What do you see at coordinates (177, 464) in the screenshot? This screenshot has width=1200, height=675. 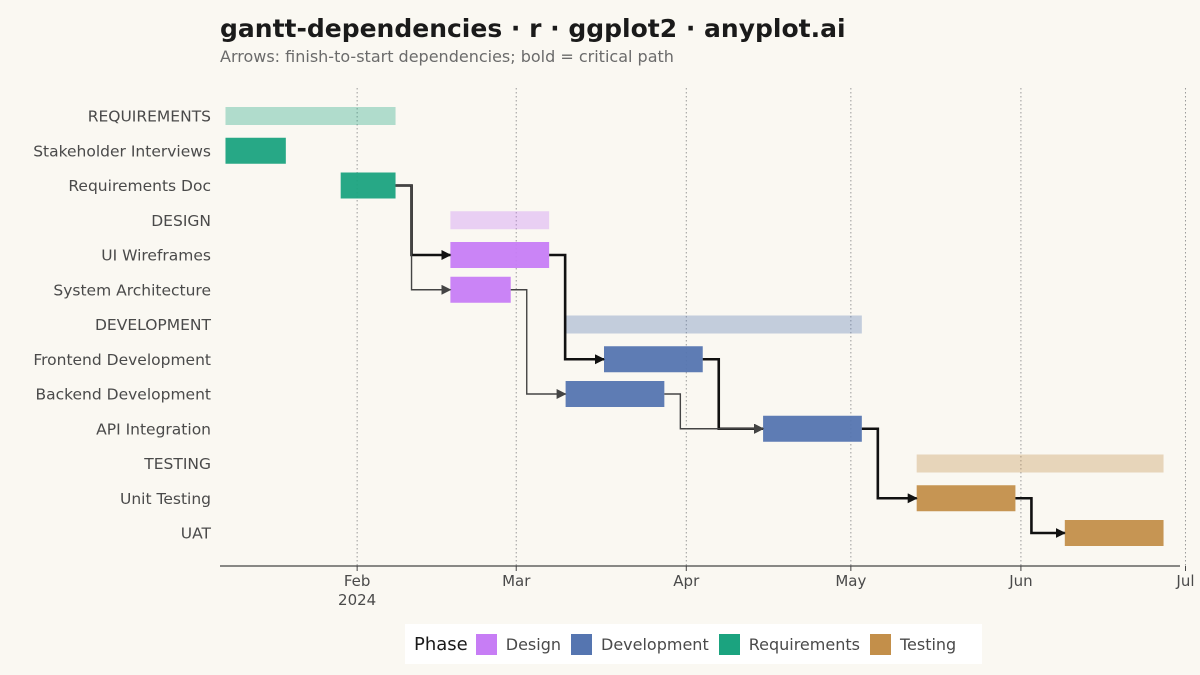 I see `row-label-testing: TESTING` at bounding box center [177, 464].